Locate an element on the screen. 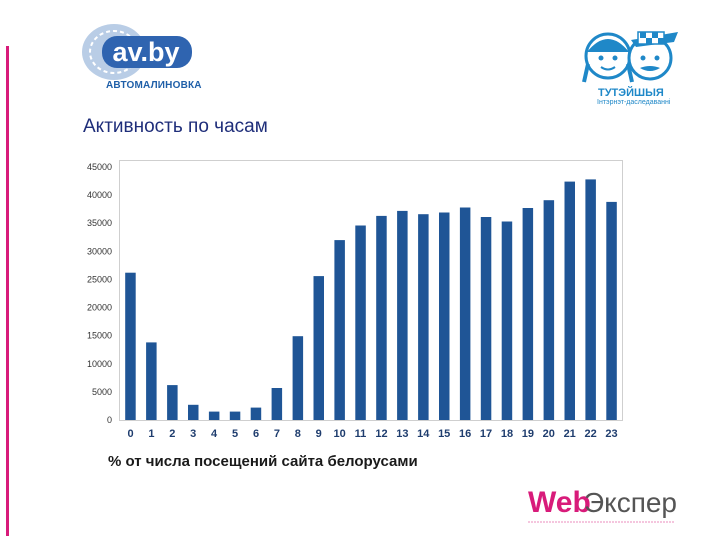  avby-logo-text: av.by is located at coordinates (145, 52).